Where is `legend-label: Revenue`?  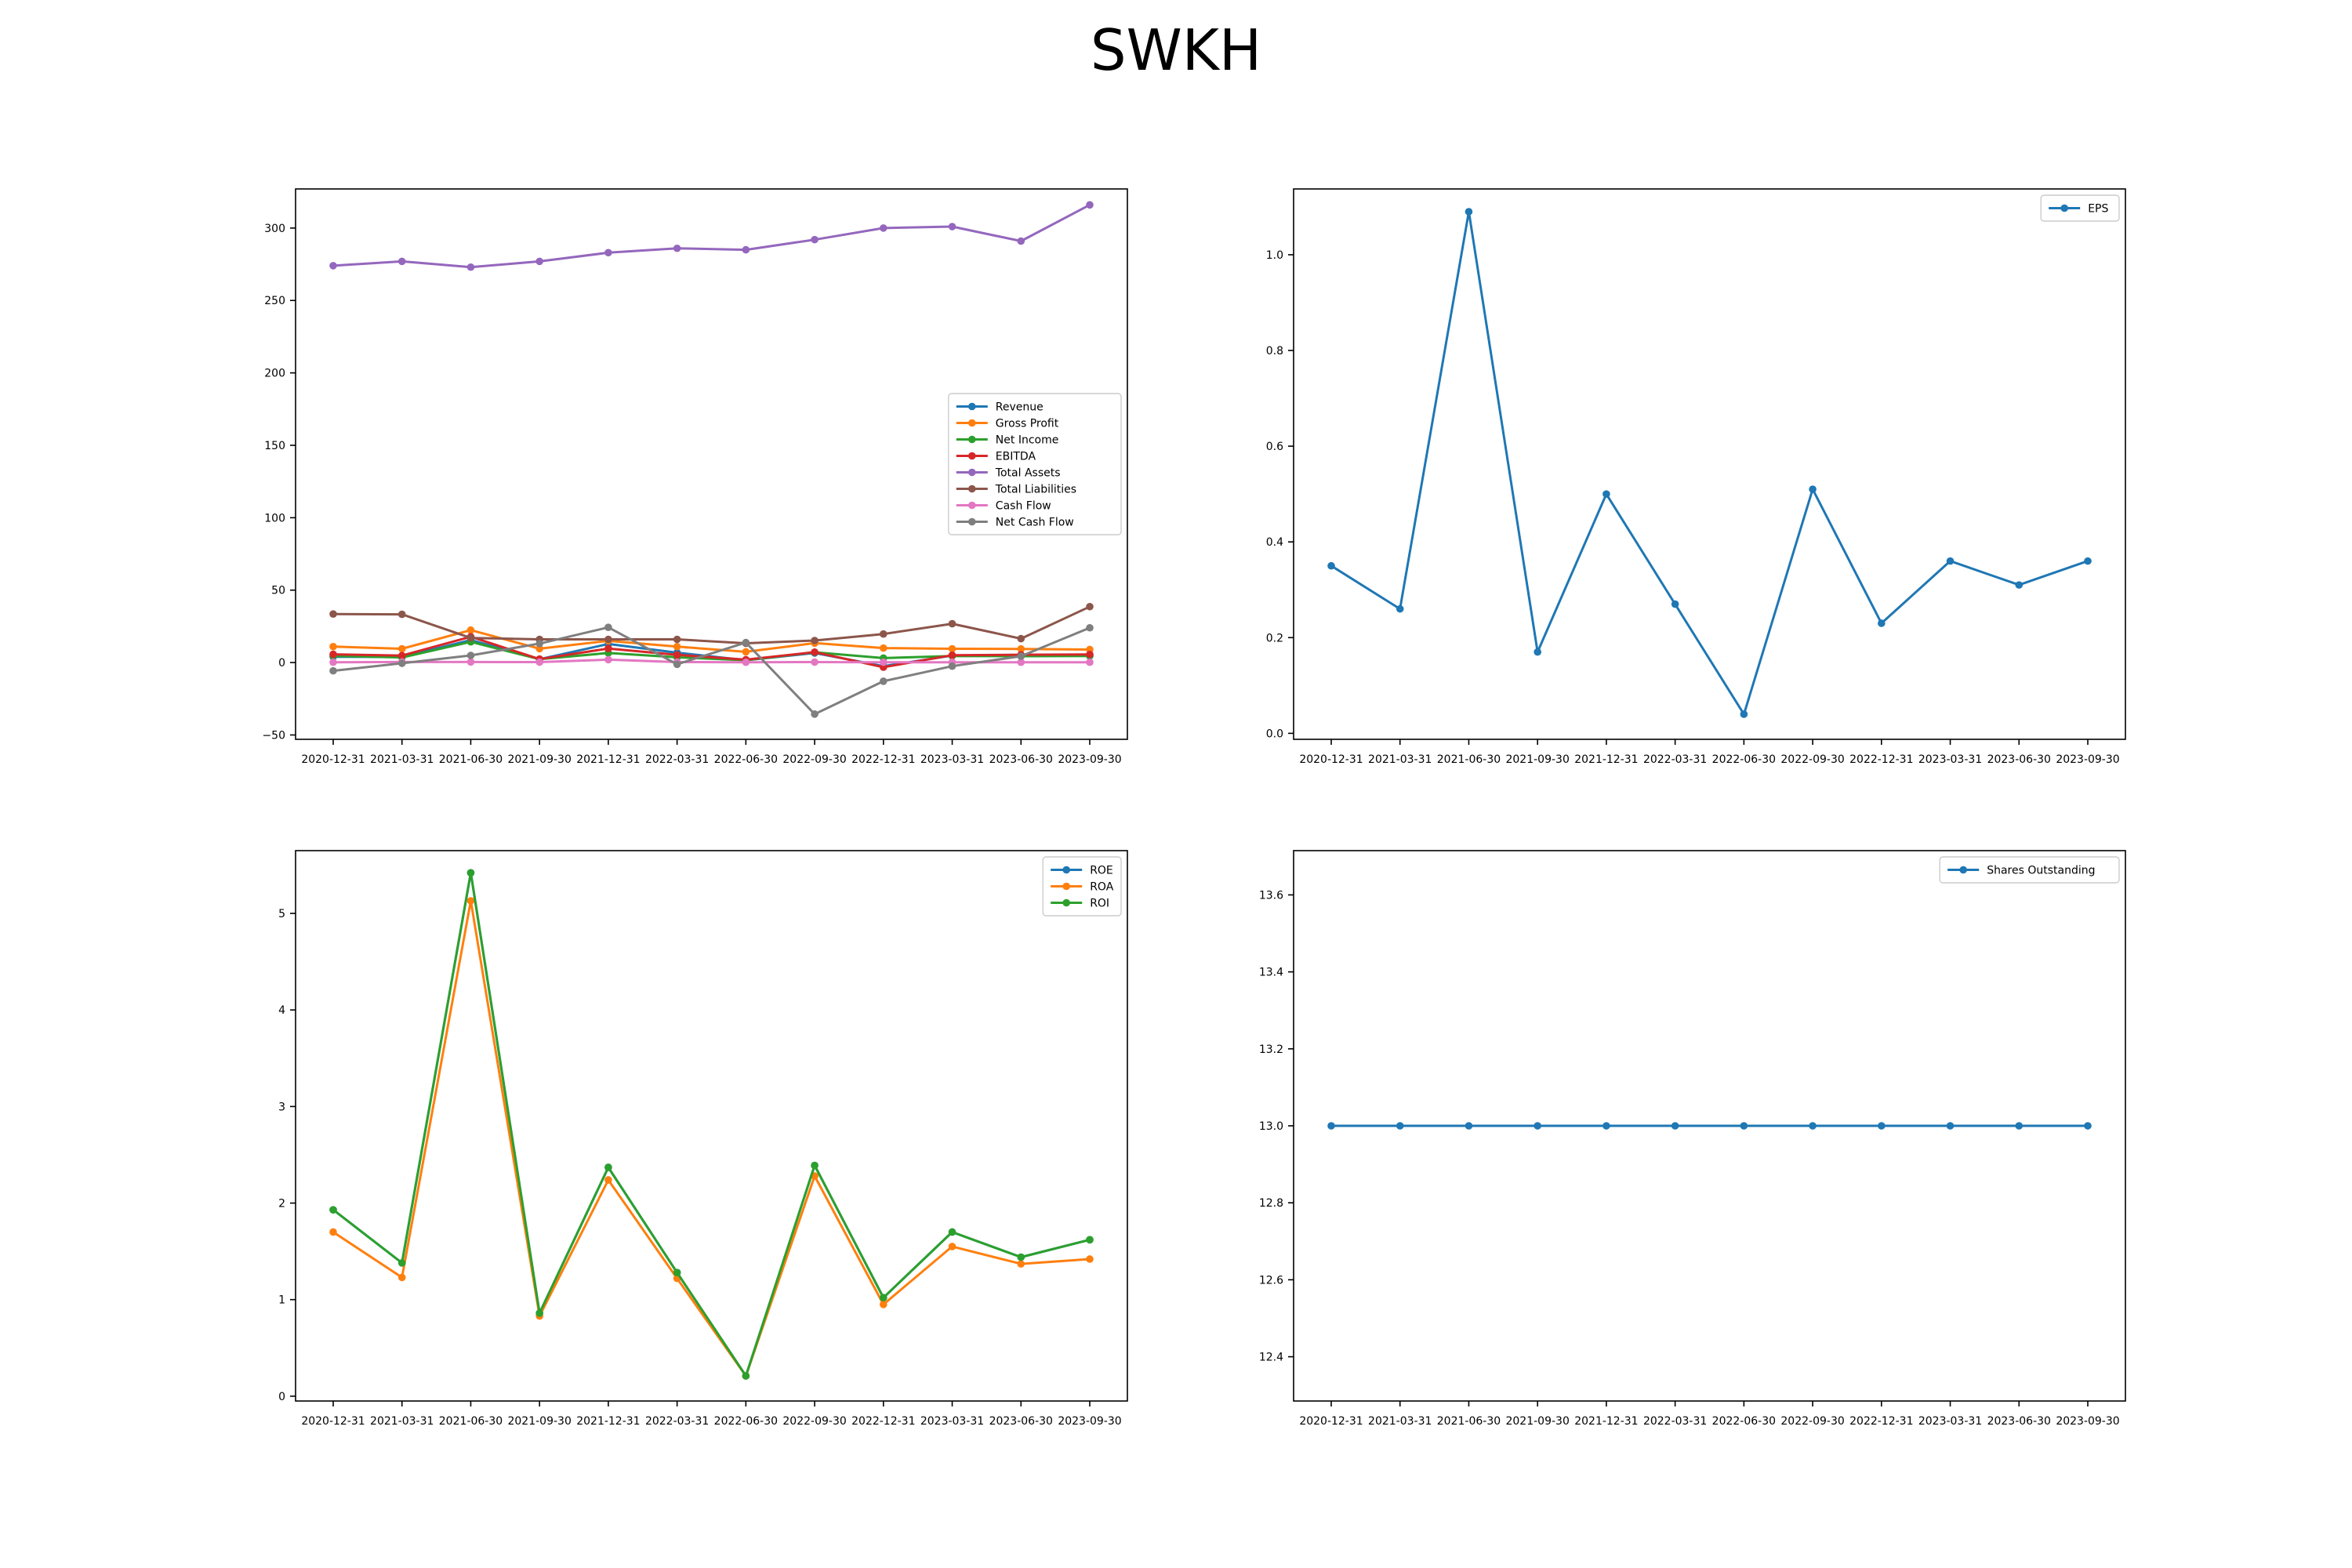 legend-label: Revenue is located at coordinates (1020, 407).